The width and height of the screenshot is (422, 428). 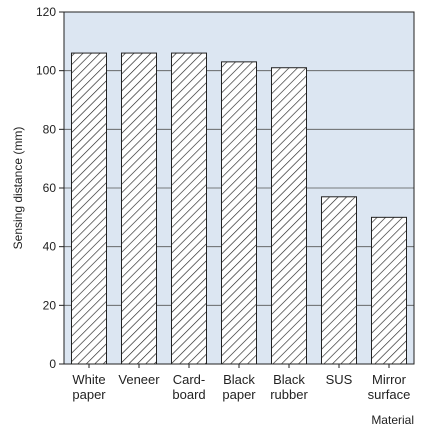 I want to click on y-tick-label: 80, so click(x=50, y=129).